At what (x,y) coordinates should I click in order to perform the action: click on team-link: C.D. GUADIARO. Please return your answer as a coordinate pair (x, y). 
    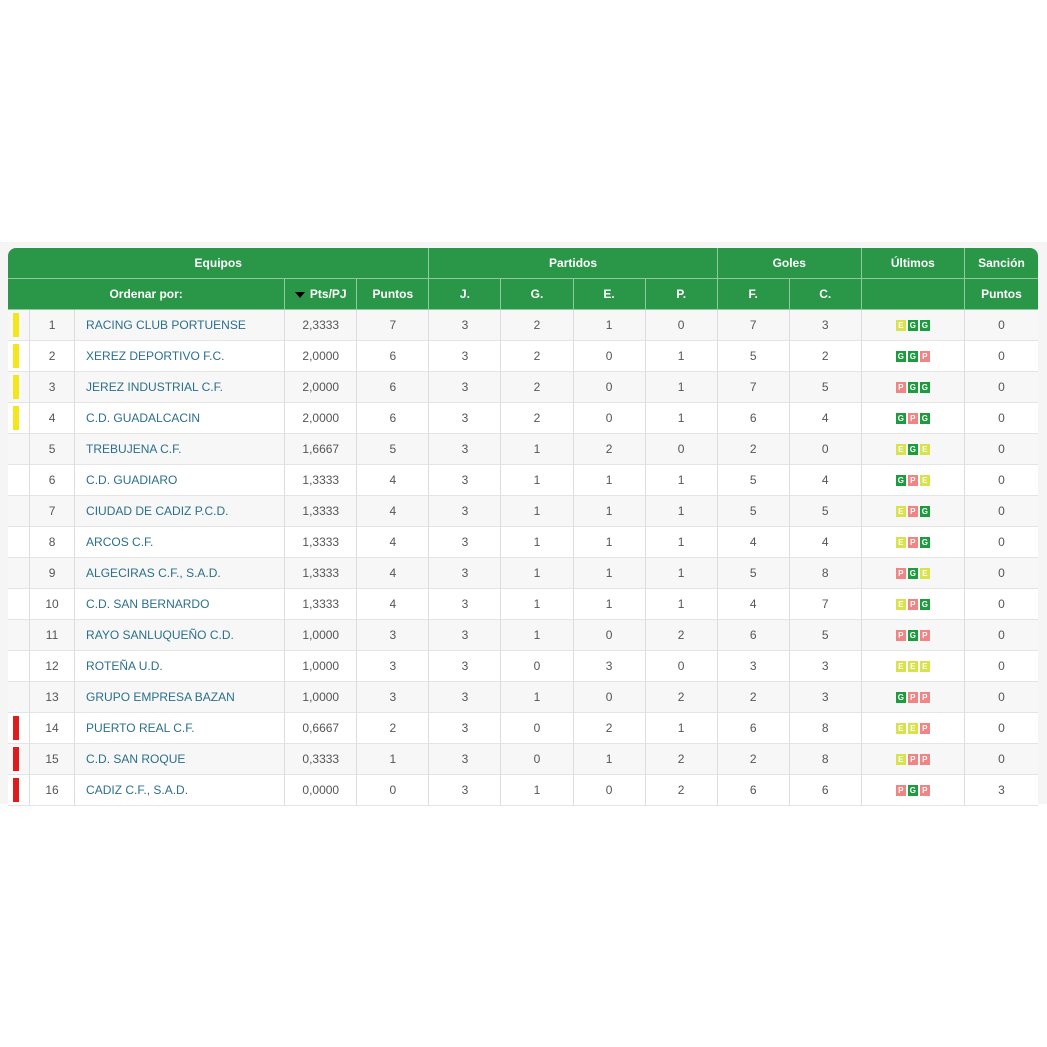
    Looking at the image, I should click on (180, 480).